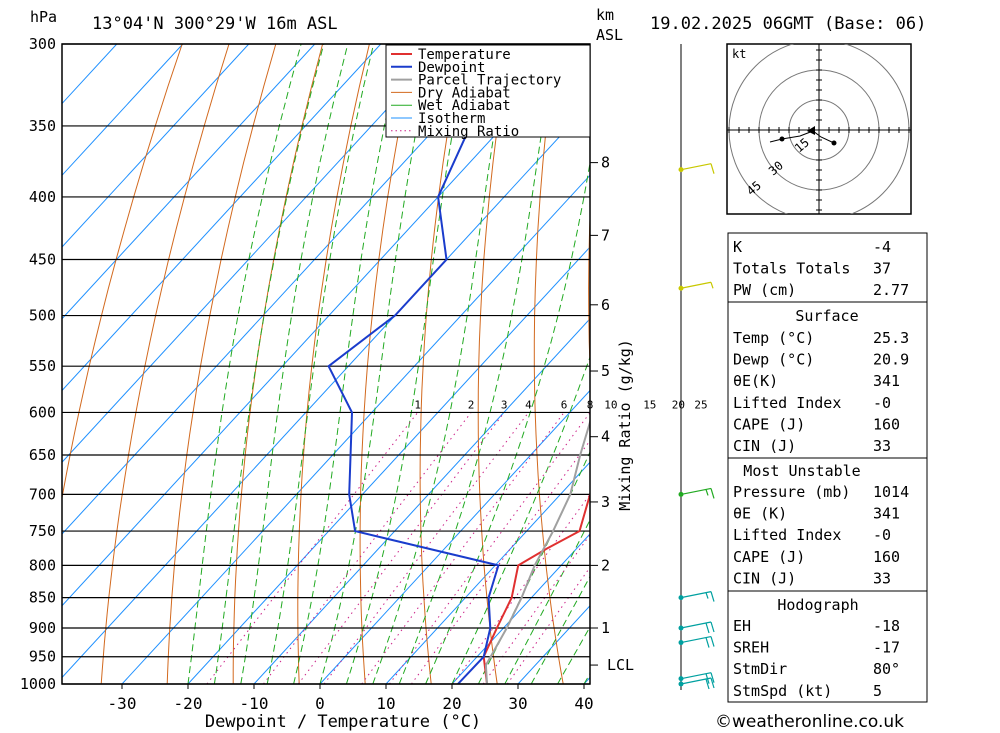 The height and width of the screenshot is (733, 1000). Describe the element at coordinates (43, 17) in the screenshot. I see `hpa-unit-label: hPa` at that location.